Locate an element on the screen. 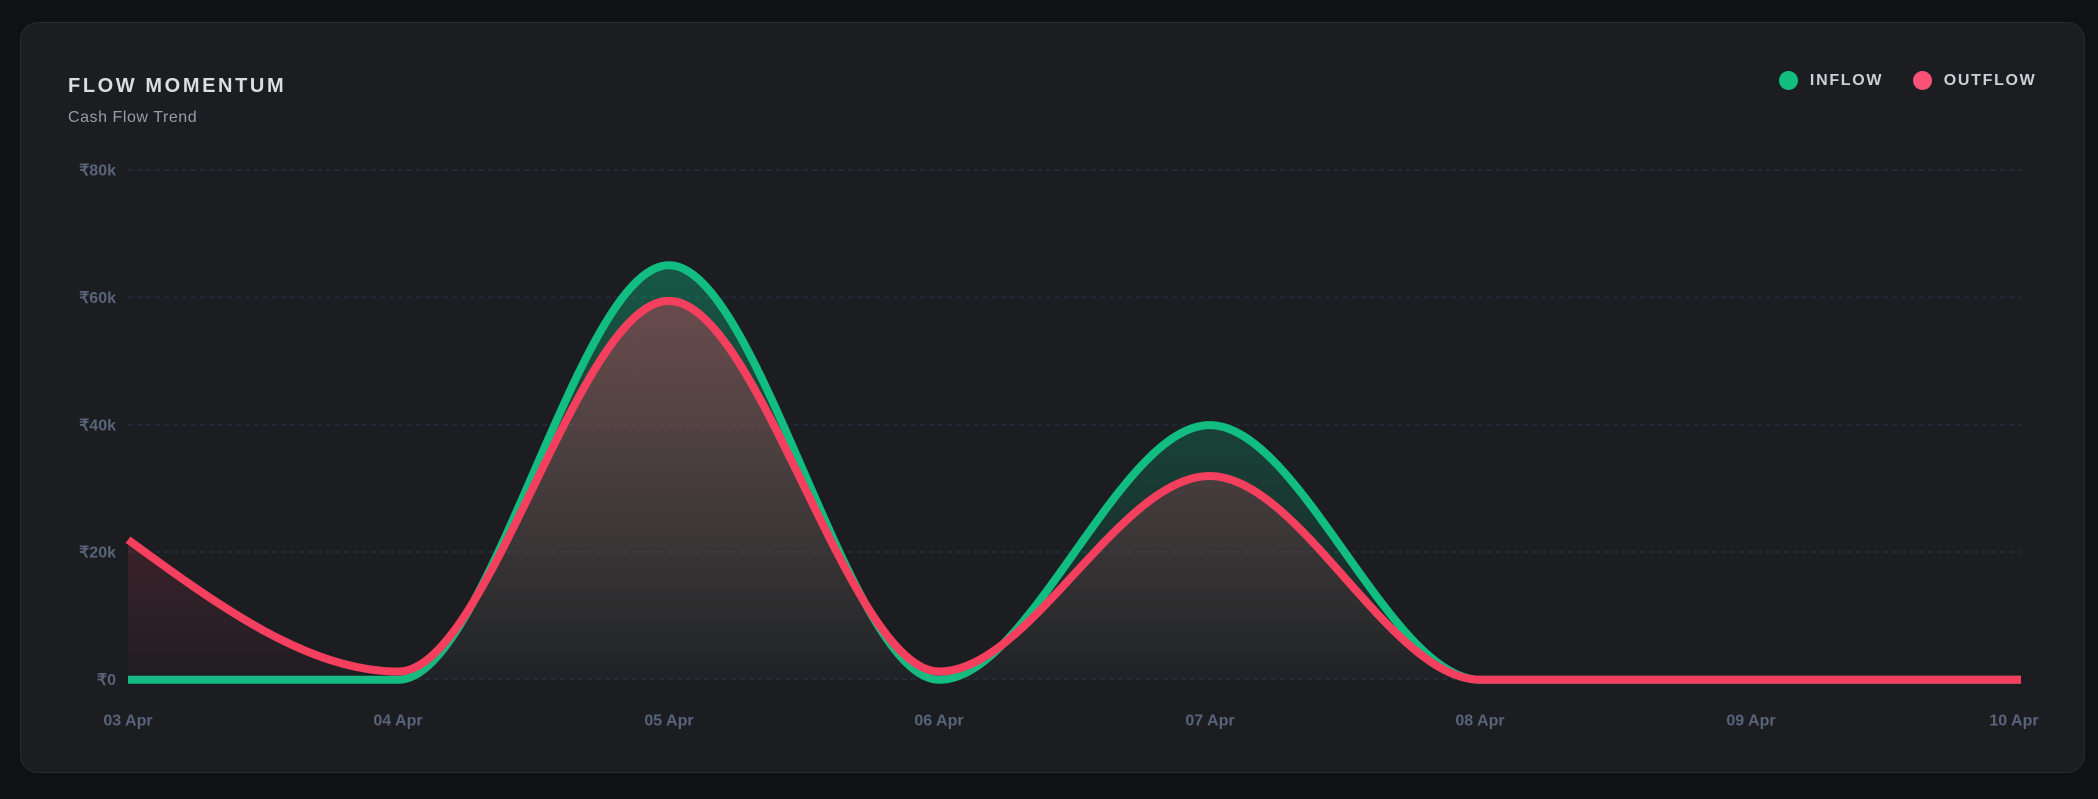 This screenshot has height=799, width=2098. svg-text: 10 Apr is located at coordinates (2013, 721).